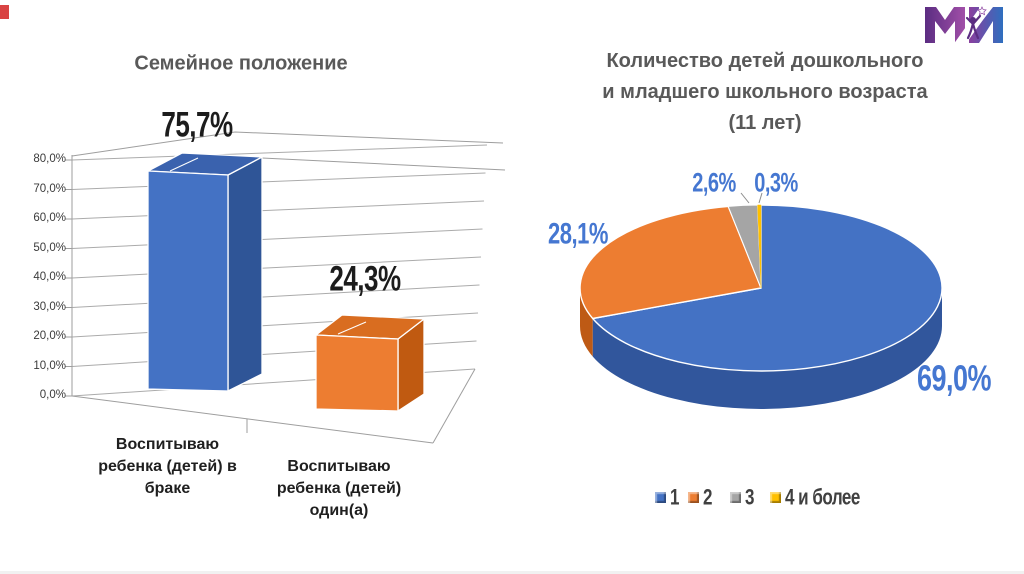  What do you see at coordinates (707, 497) in the screenshot?
I see `legend-label: 2` at bounding box center [707, 497].